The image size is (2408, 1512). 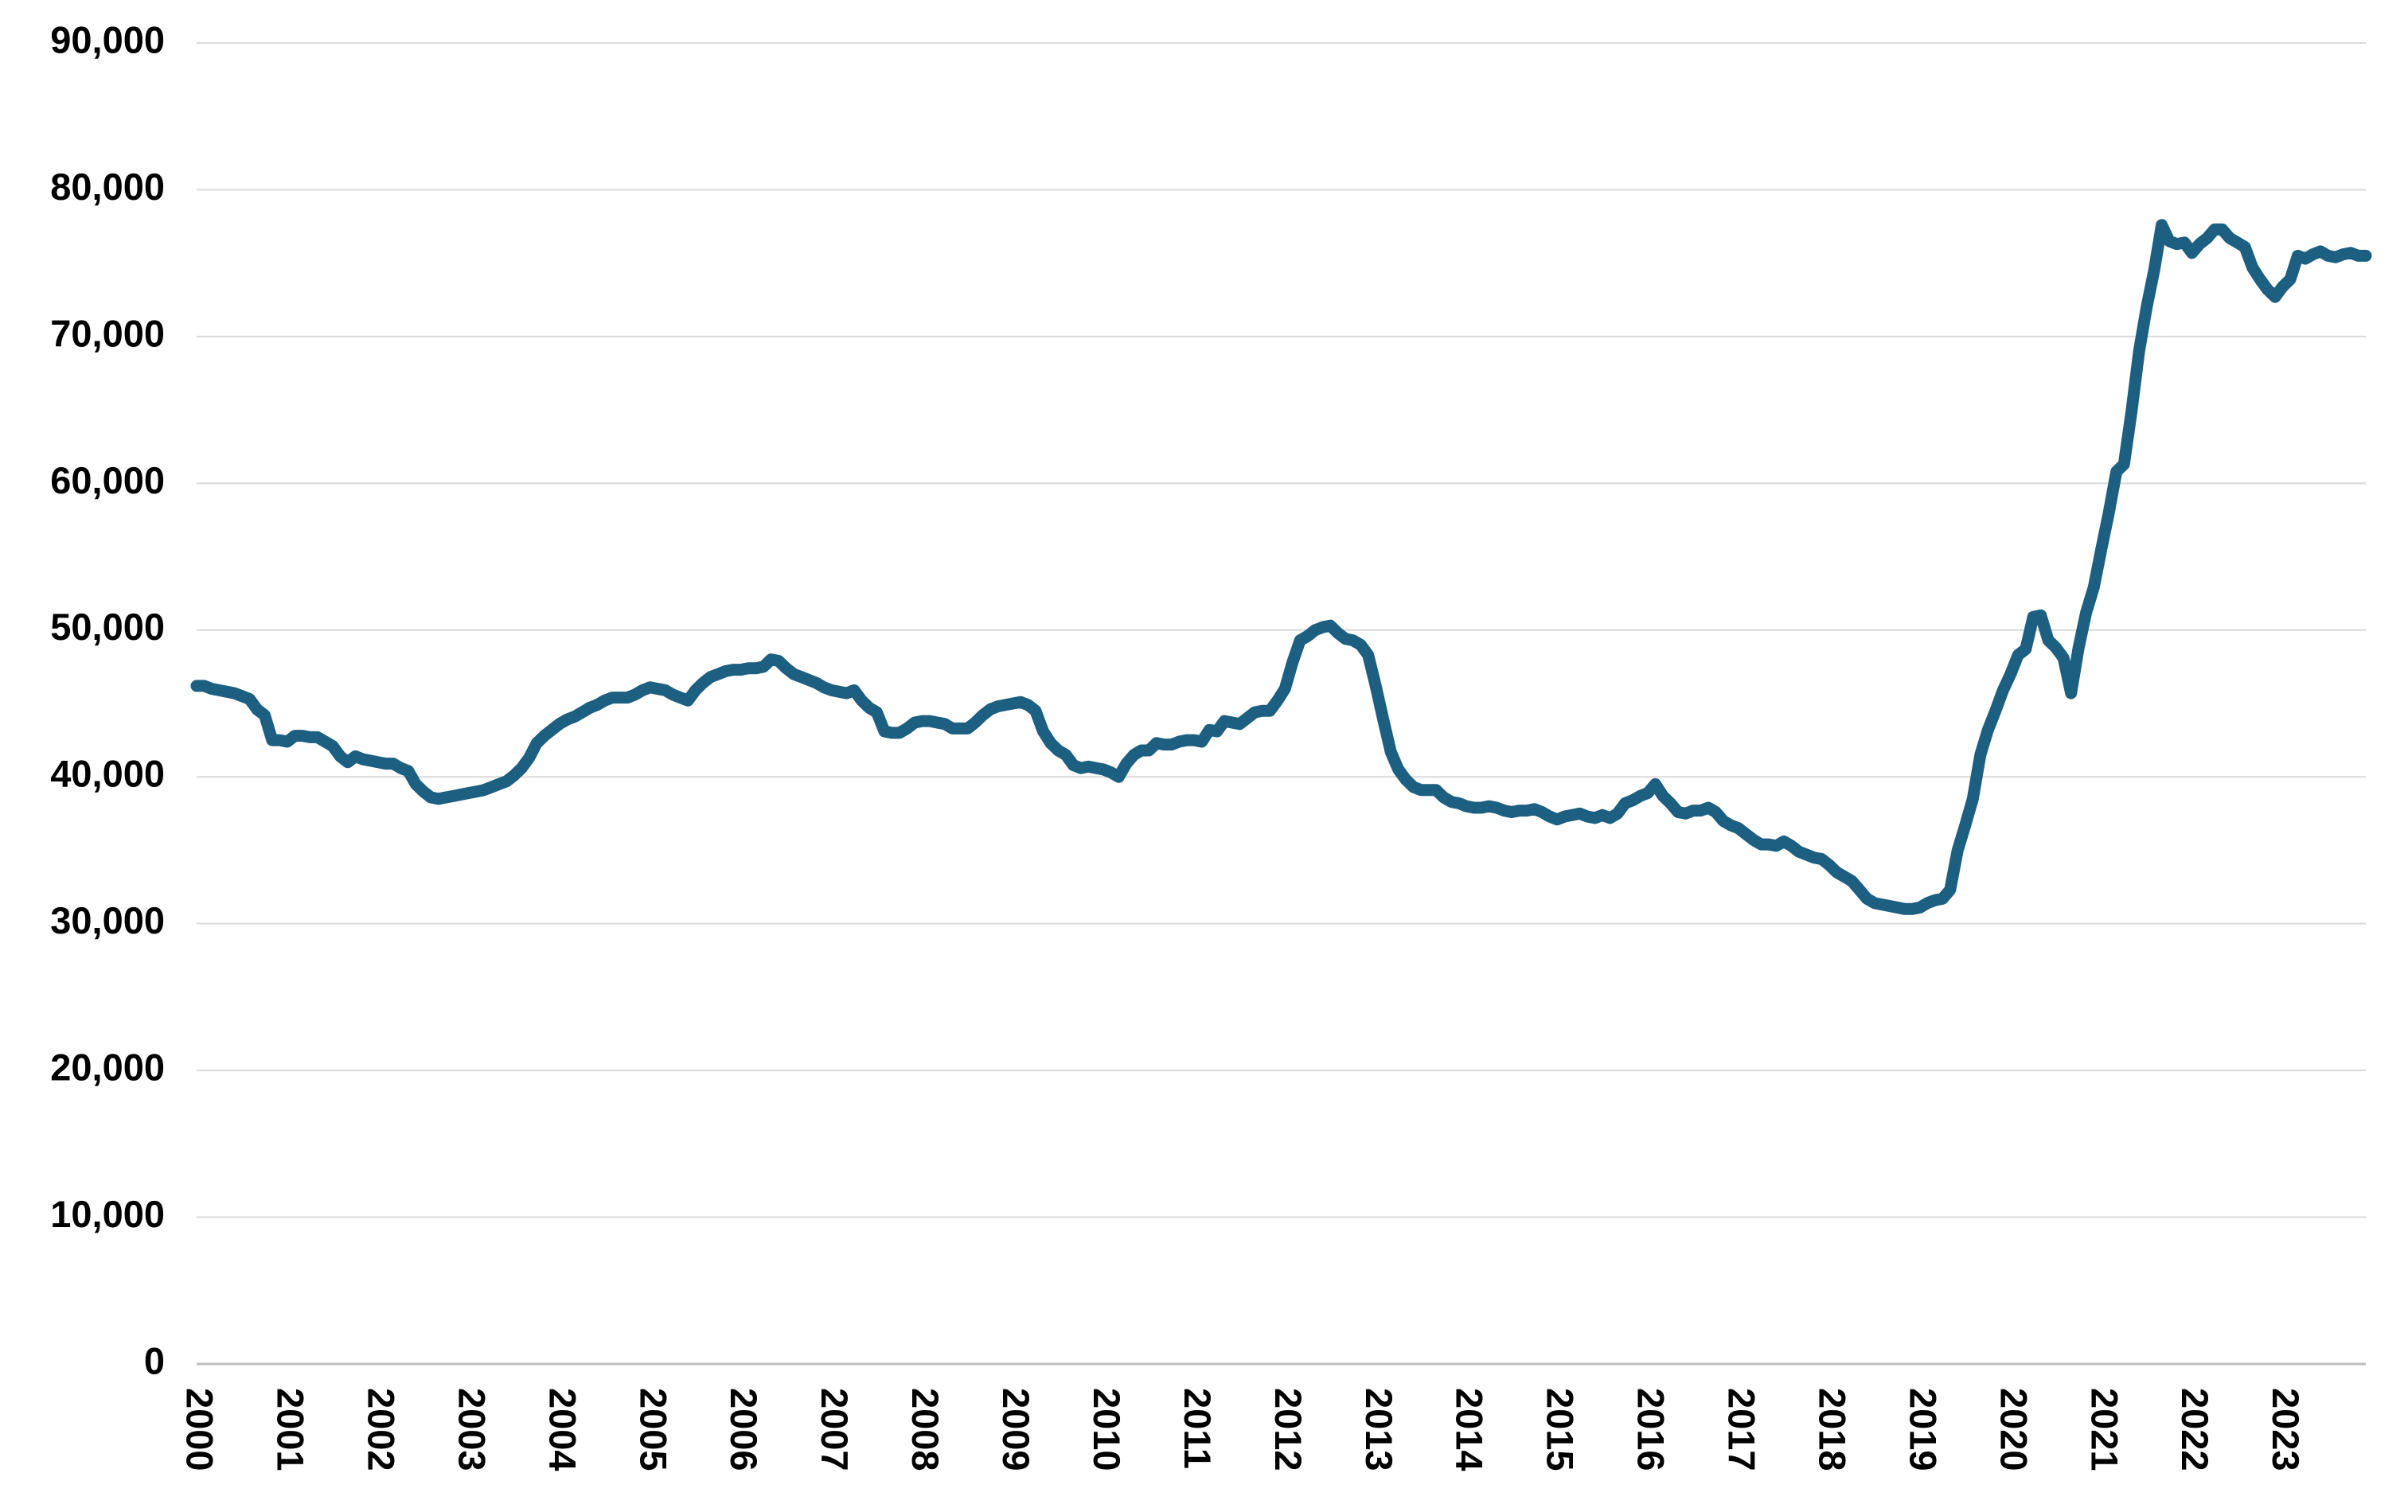 What do you see at coordinates (2013, 1429) in the screenshot?
I see `x-tick-label: 2020` at bounding box center [2013, 1429].